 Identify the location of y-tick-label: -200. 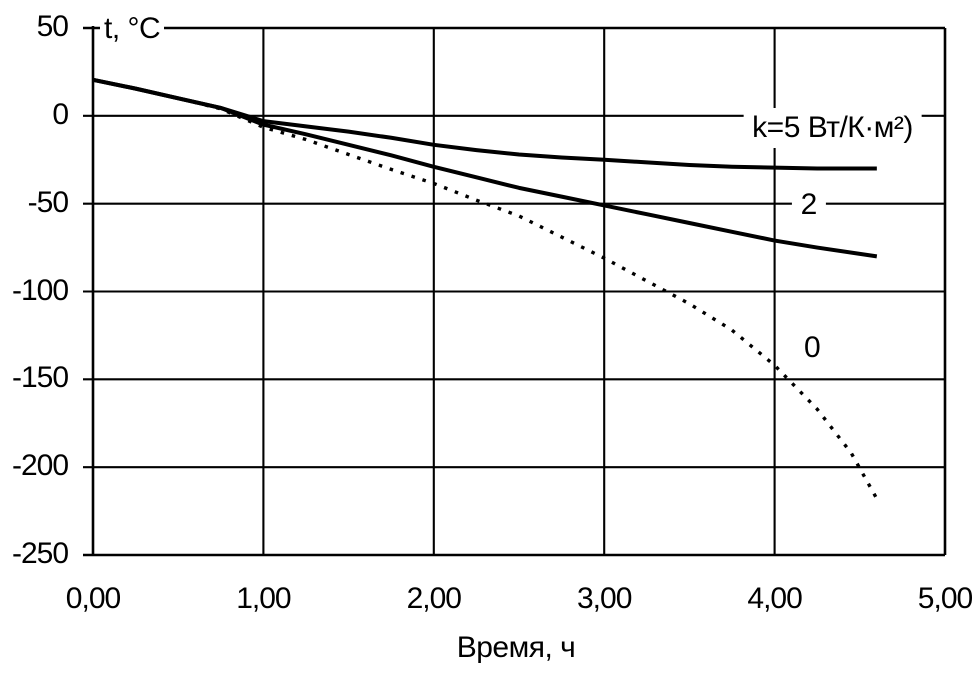
(40, 466).